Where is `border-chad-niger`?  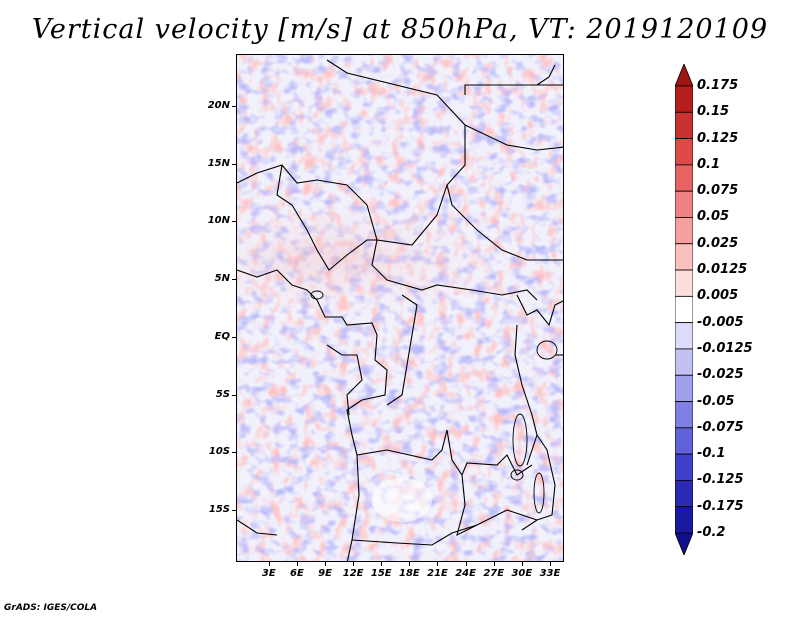
border-chad-niger is located at coordinates (351, 152).